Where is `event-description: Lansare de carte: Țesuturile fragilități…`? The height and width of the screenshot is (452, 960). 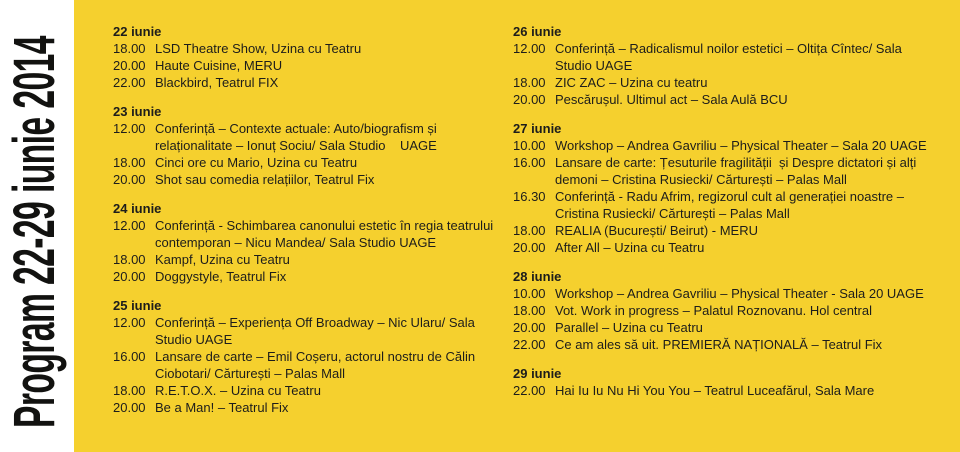
event-description: Lansare de carte: Țesuturile fragilități… is located at coordinates (736, 171).